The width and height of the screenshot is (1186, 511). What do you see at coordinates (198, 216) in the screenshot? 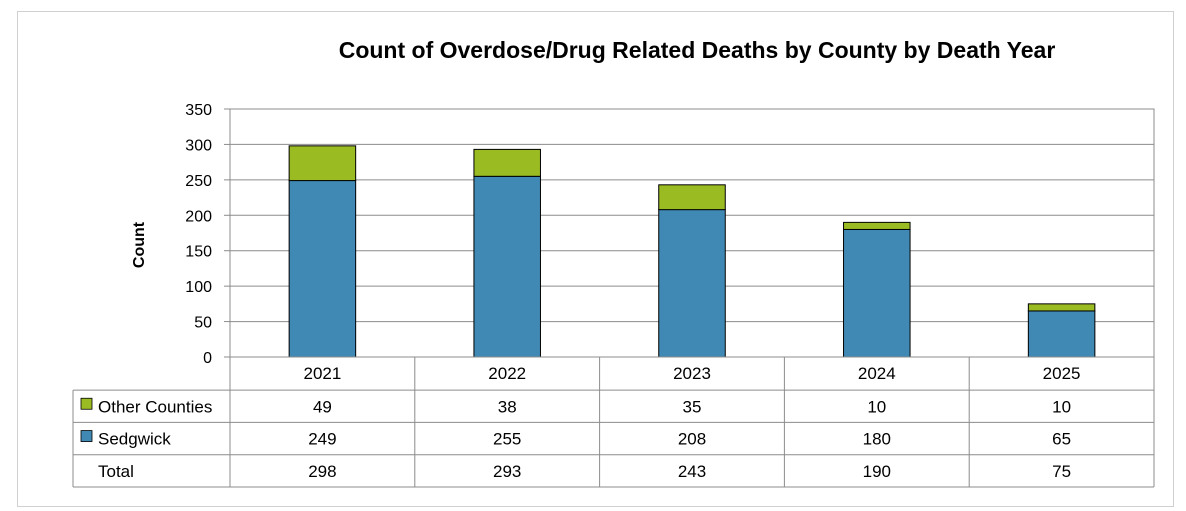
I see `y-tick-label: 200` at bounding box center [198, 216].